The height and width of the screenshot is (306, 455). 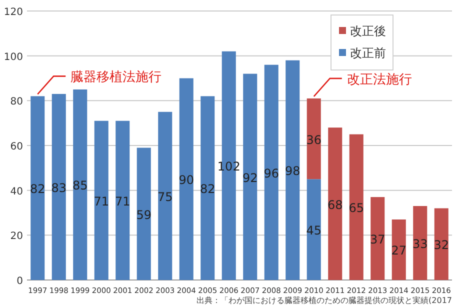 I want to click on data-label: 98, so click(x=292, y=171).